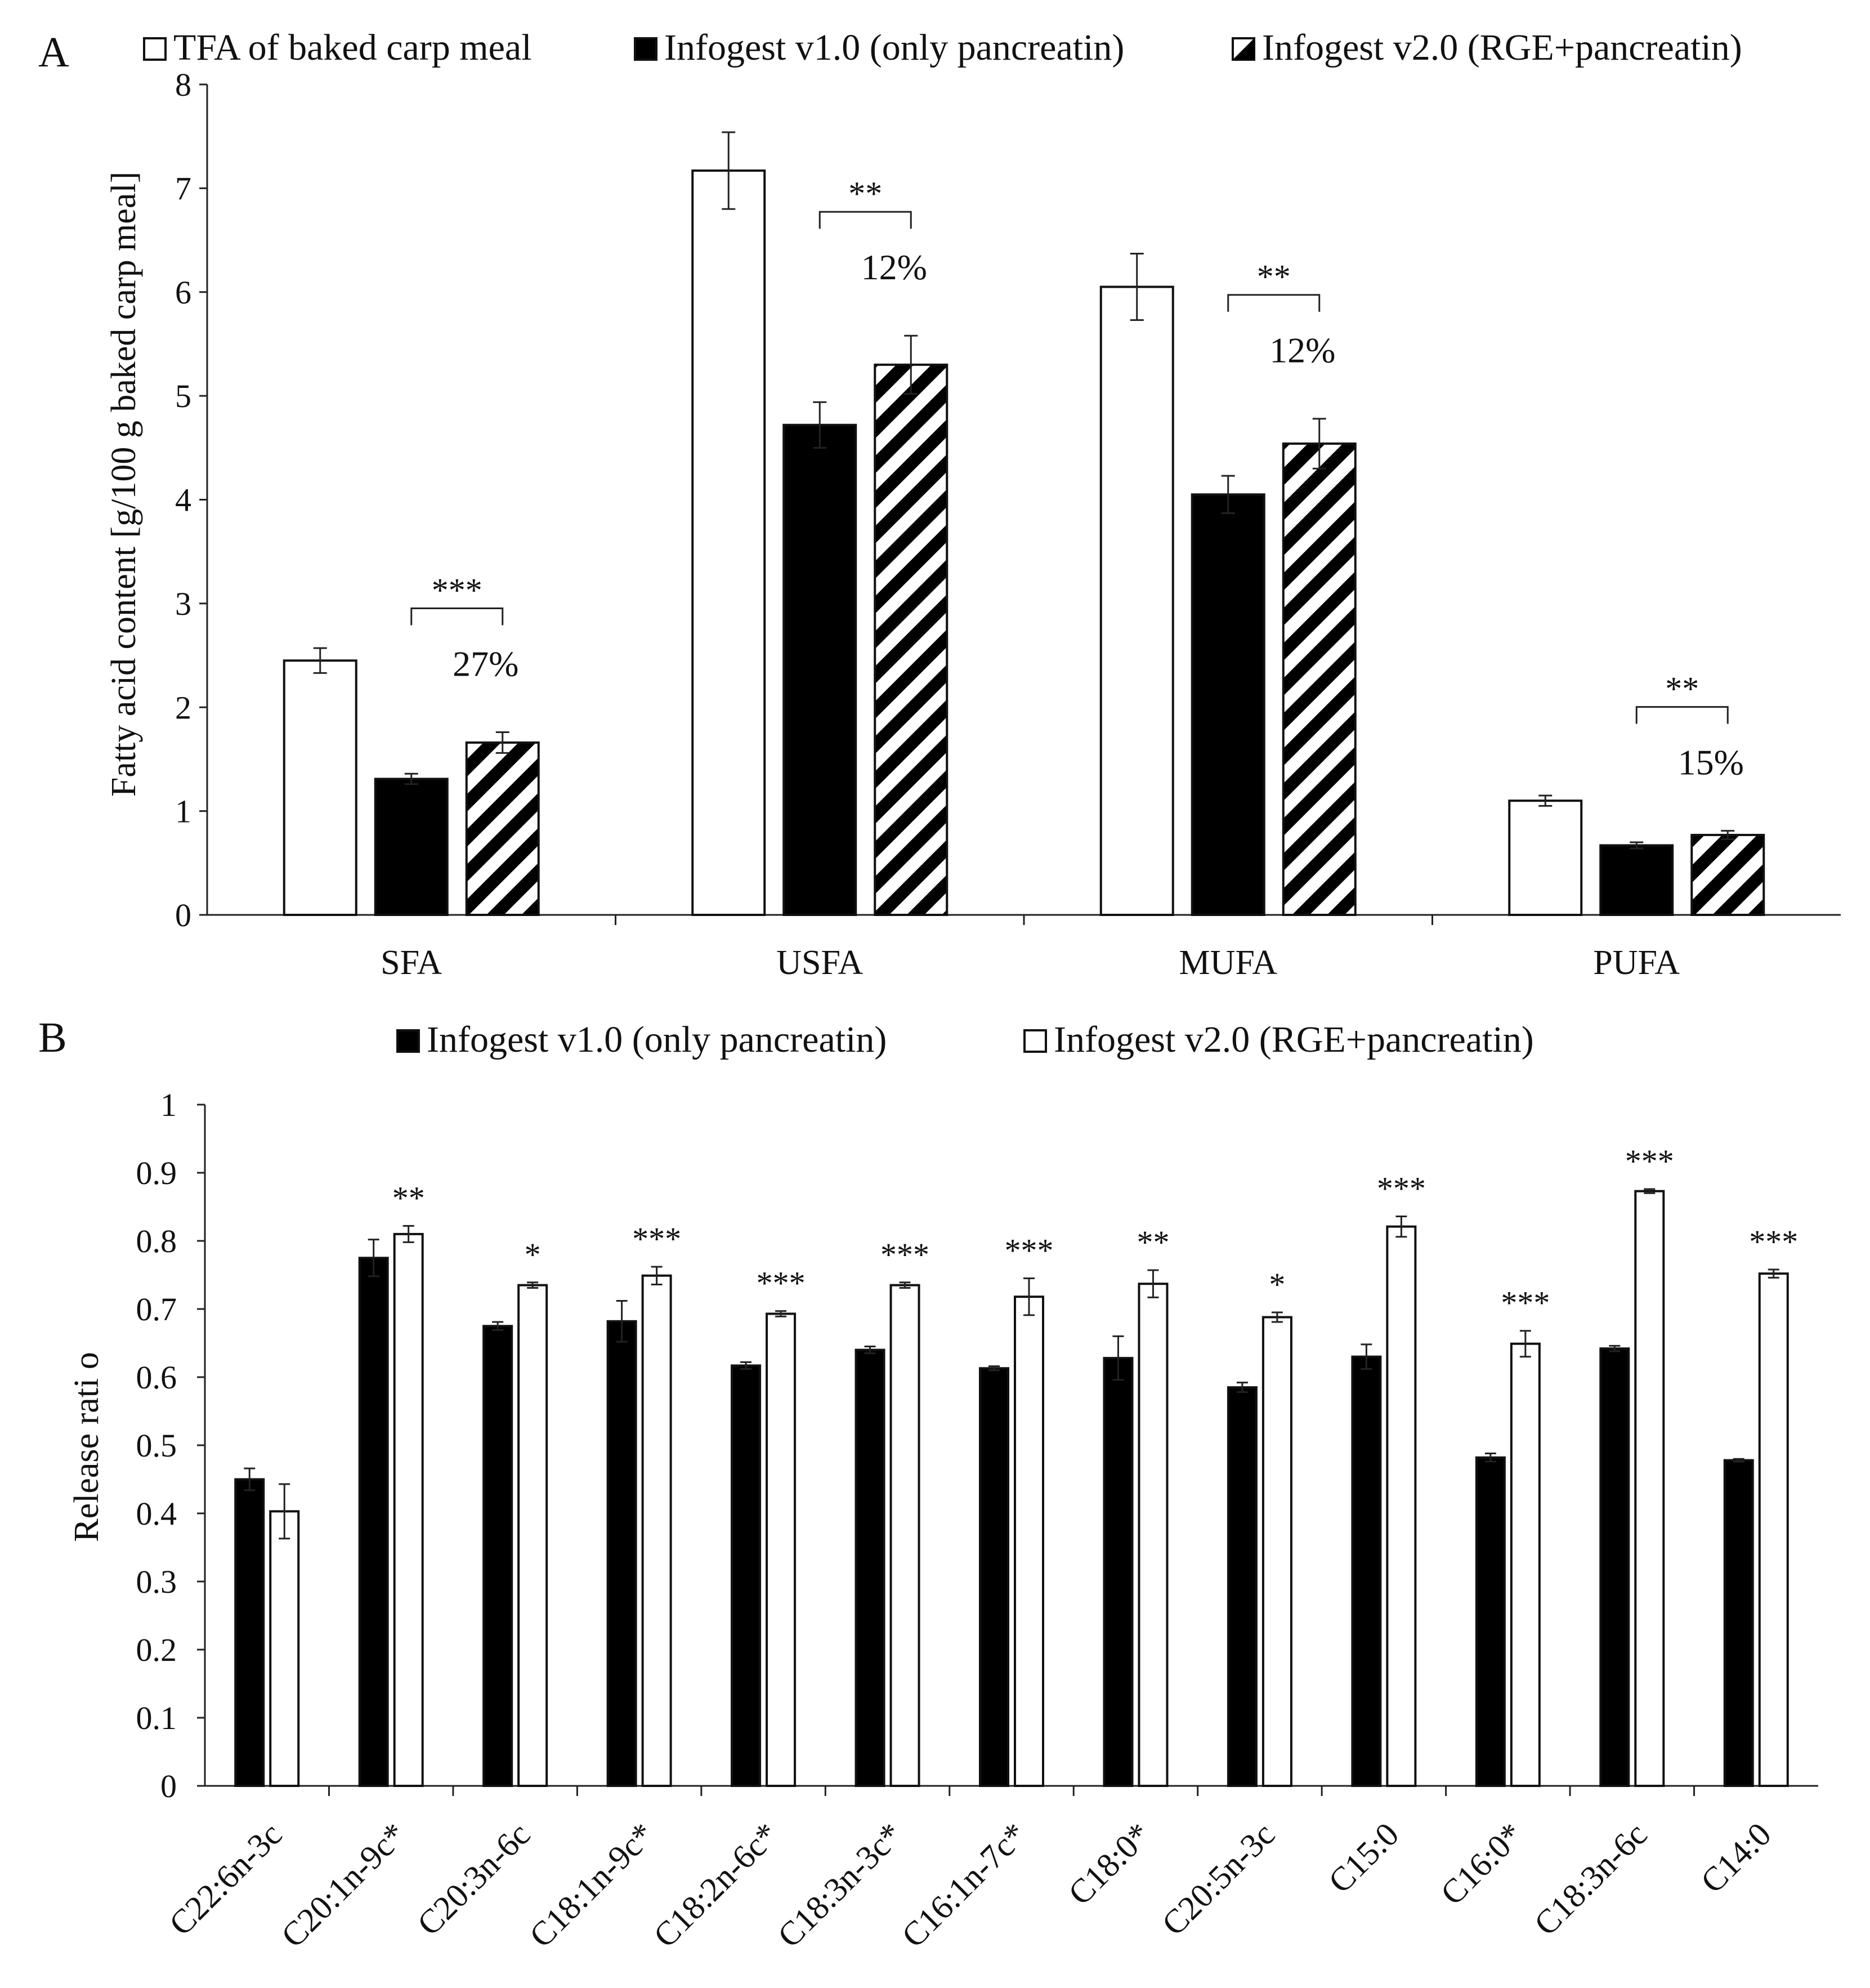  Describe the element at coordinates (1243, 49) in the screenshot. I see `legend-swatch-v2-hatch` at that location.